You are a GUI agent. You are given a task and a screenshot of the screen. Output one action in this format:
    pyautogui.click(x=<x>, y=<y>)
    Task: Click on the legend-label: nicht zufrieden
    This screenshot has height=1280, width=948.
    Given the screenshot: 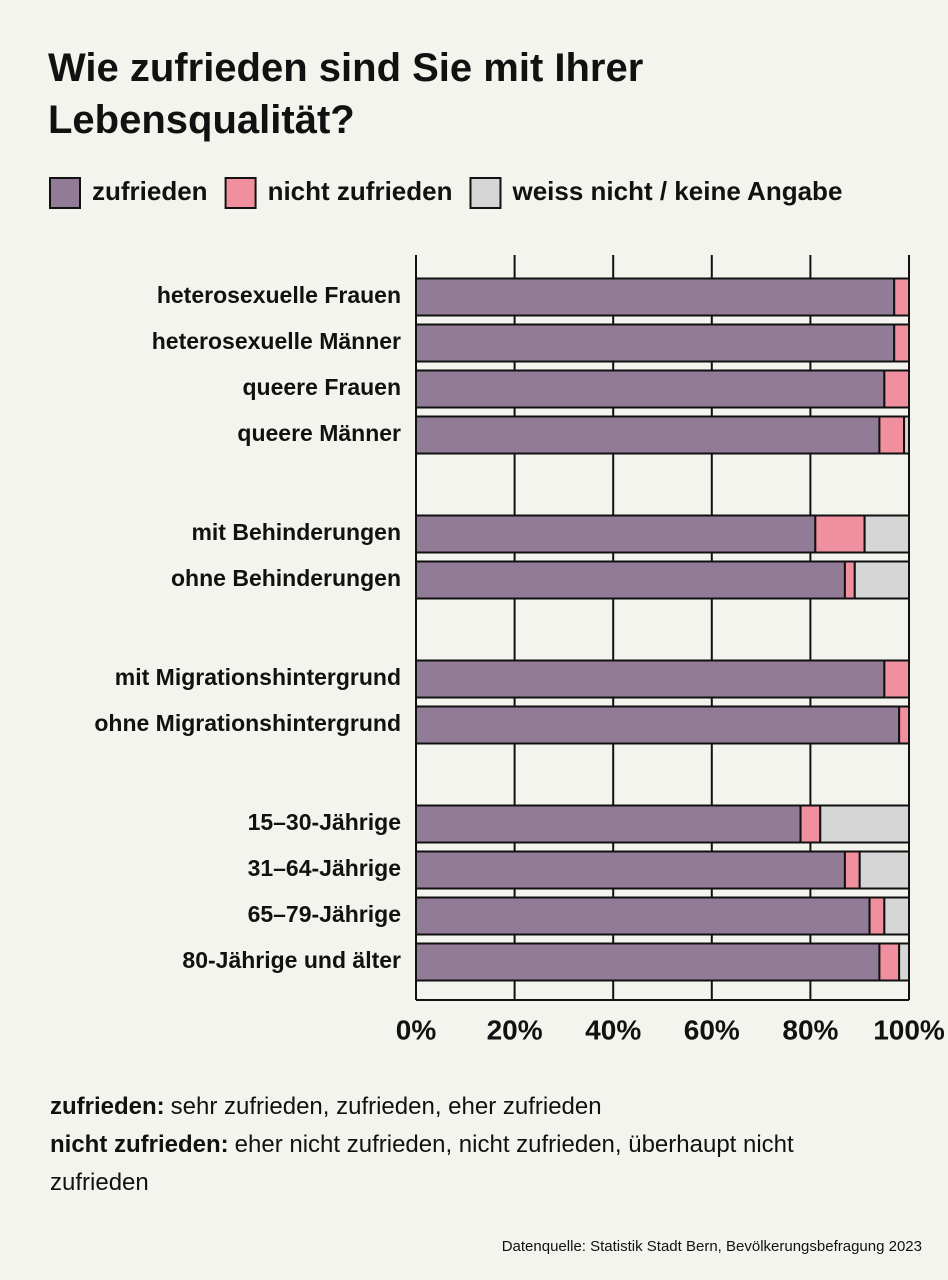 What is the action you would take?
    pyautogui.click(x=360, y=191)
    